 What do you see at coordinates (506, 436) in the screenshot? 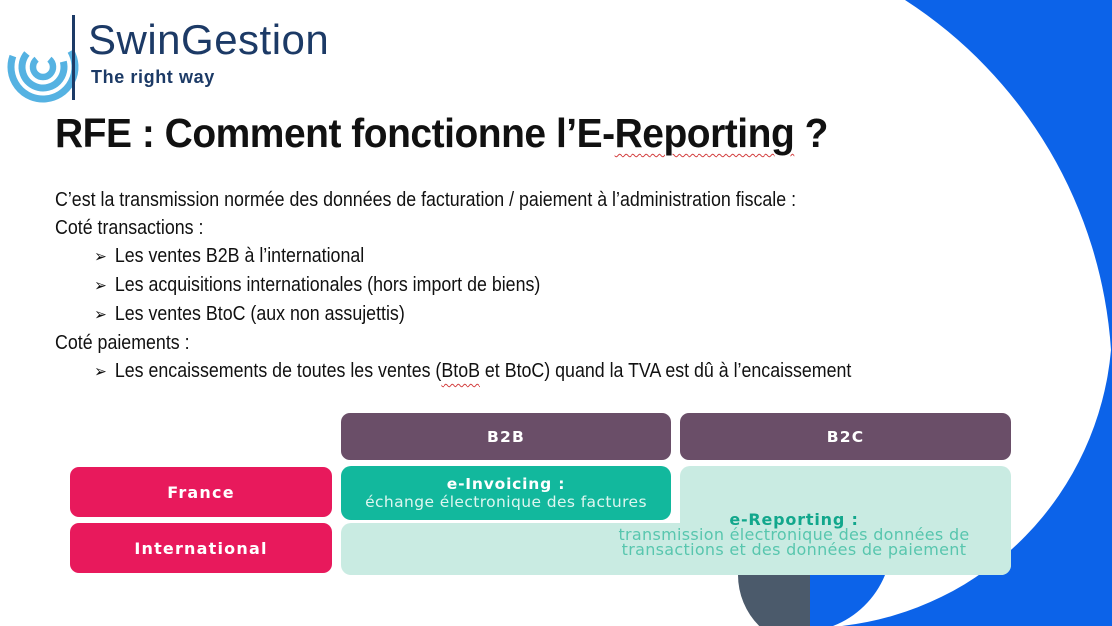
I see `column-header-b2b: B2B` at bounding box center [506, 436].